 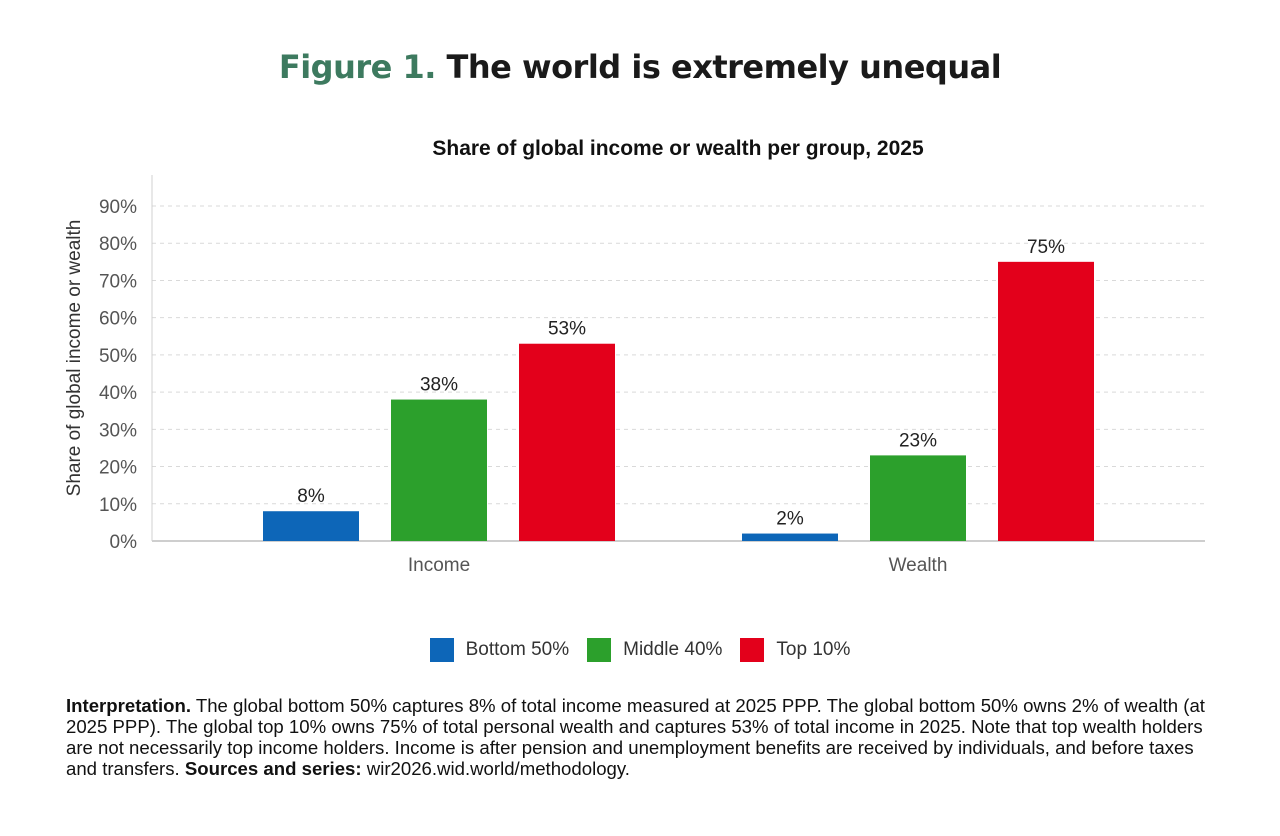 I want to click on figure-title: The world is extremely unequal, so click(x=724, y=67).